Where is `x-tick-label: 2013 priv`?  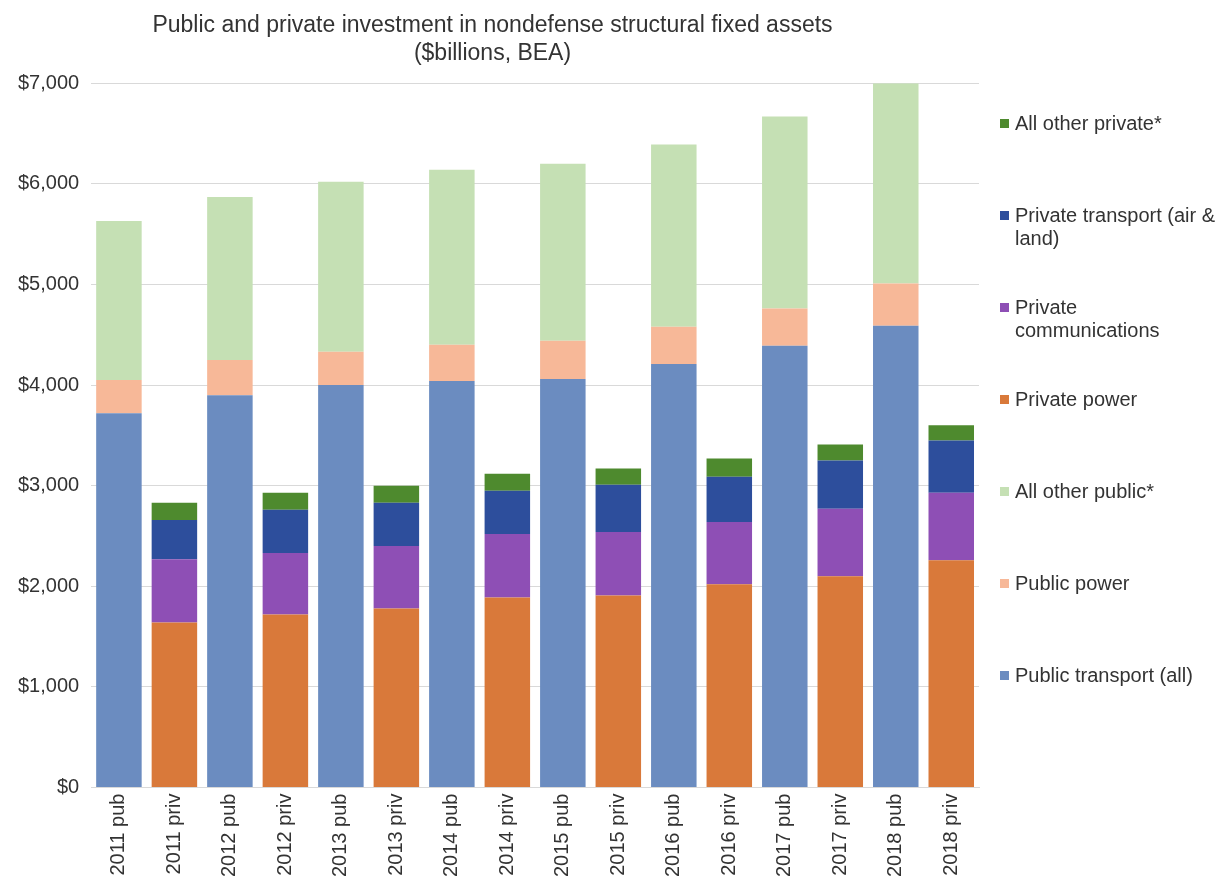 x-tick-label: 2013 priv is located at coordinates (394, 834).